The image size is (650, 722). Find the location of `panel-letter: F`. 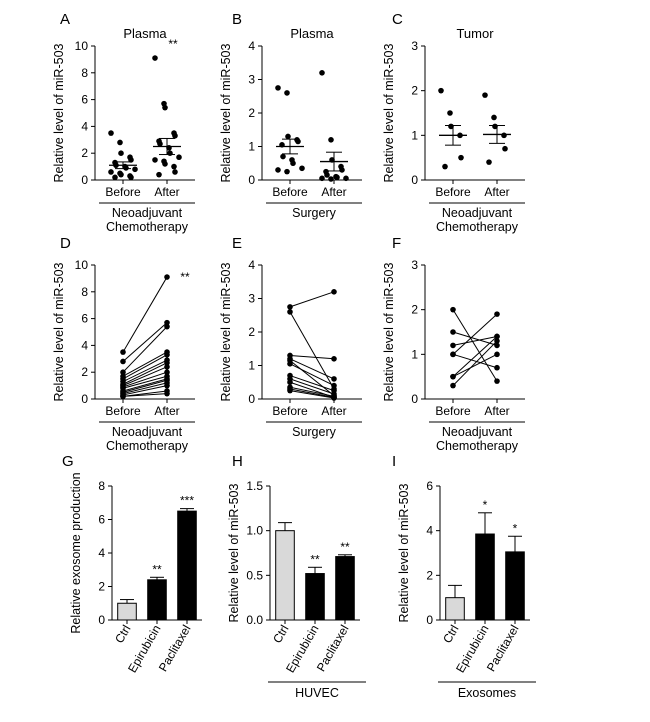

panel-letter: F is located at coordinates (396, 243).